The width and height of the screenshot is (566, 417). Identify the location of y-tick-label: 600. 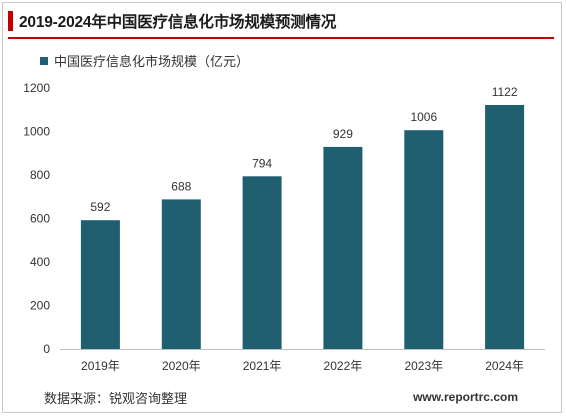
(40, 219).